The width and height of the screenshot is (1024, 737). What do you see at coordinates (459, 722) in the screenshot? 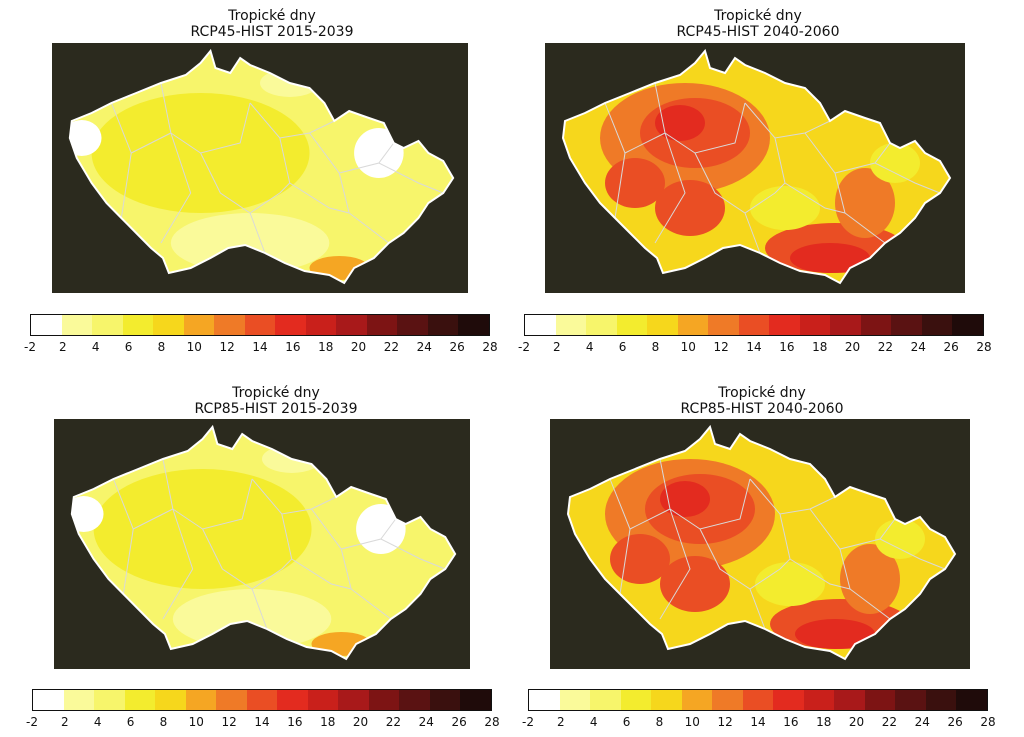
I see `colorbar-tick-label: 26` at bounding box center [459, 722].